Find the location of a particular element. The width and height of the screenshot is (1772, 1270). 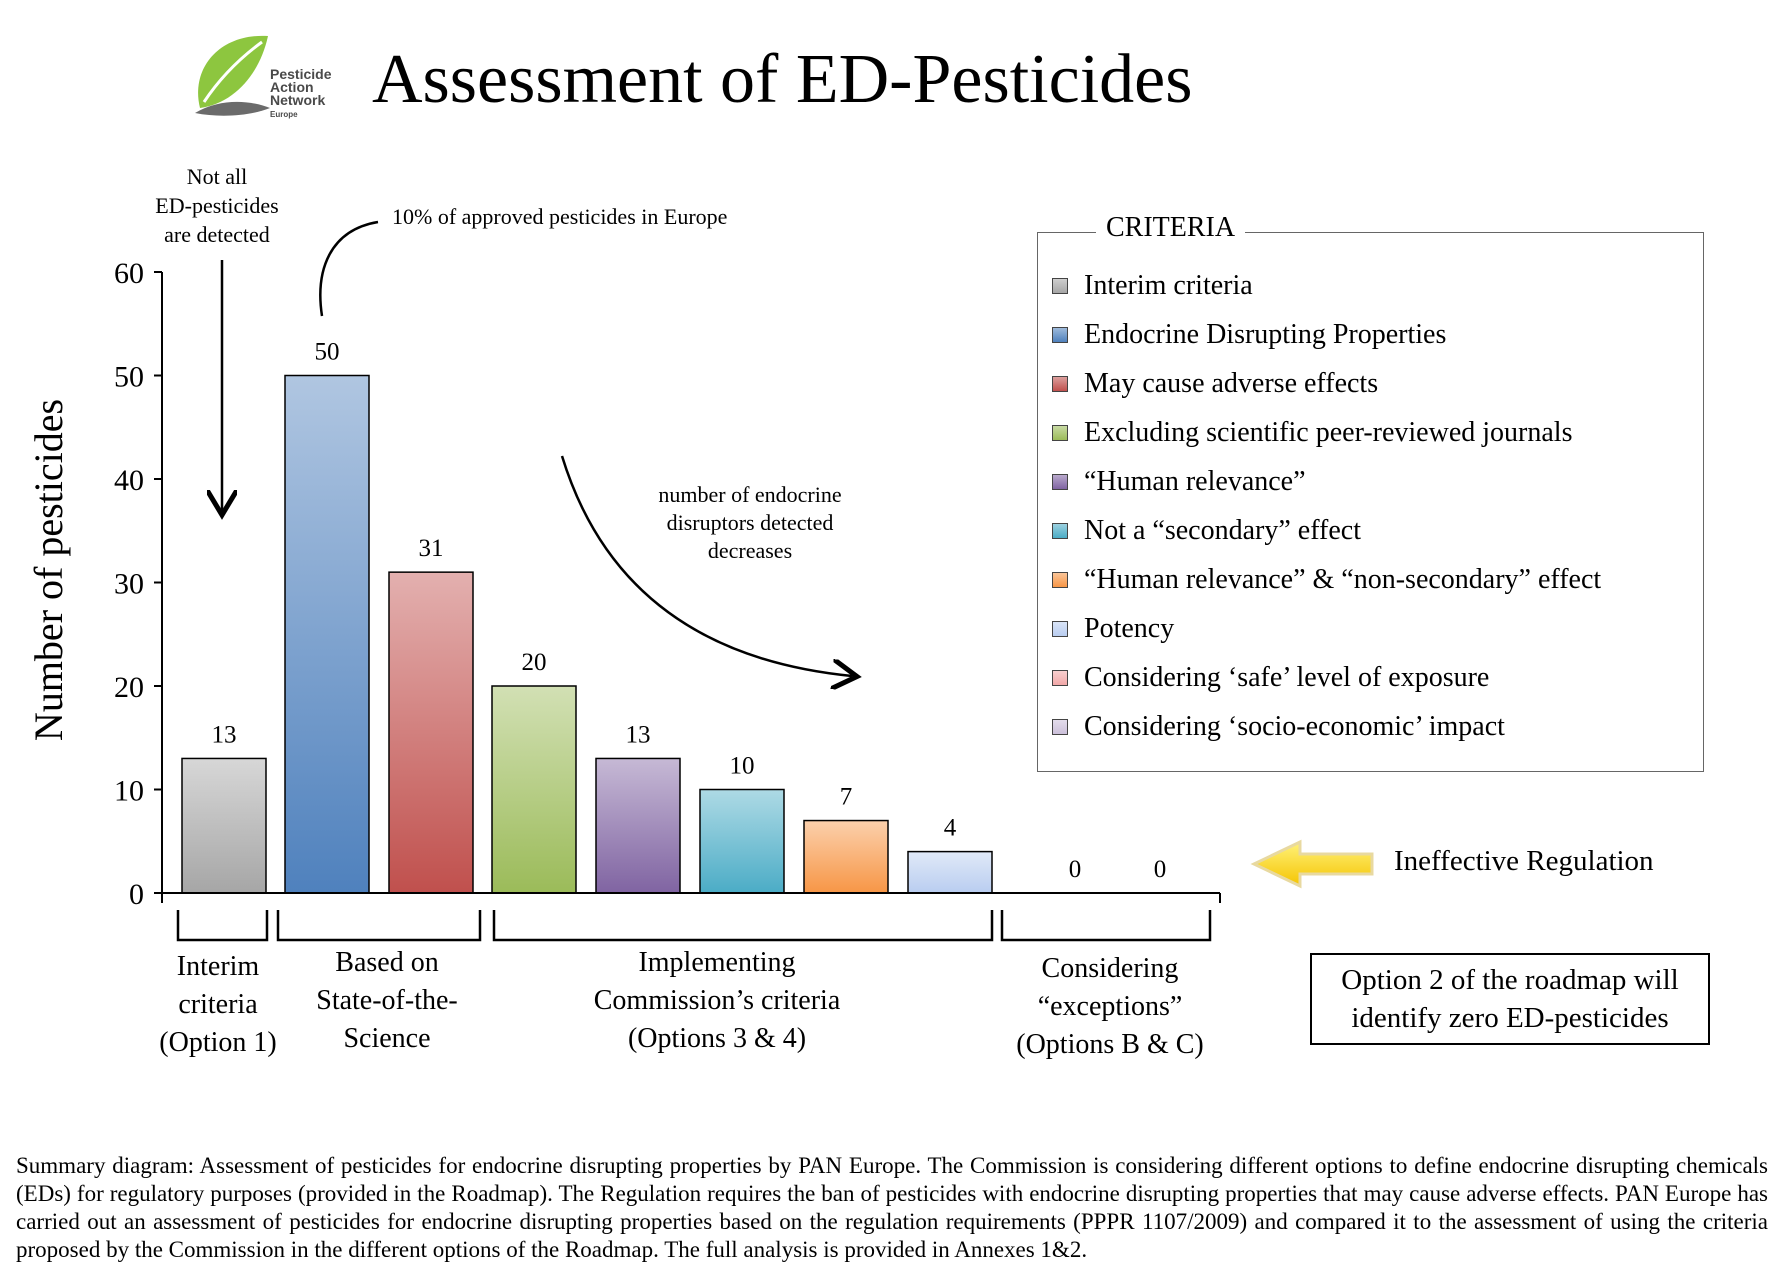

y-axis-label: Number of pesticides is located at coordinates (48, 570).